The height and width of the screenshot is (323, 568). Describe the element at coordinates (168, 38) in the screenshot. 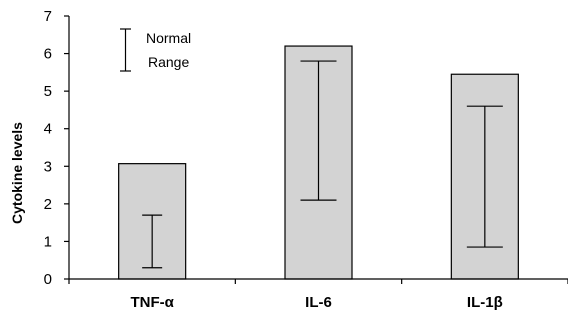

I see `legend-text-line1: Normal` at that location.